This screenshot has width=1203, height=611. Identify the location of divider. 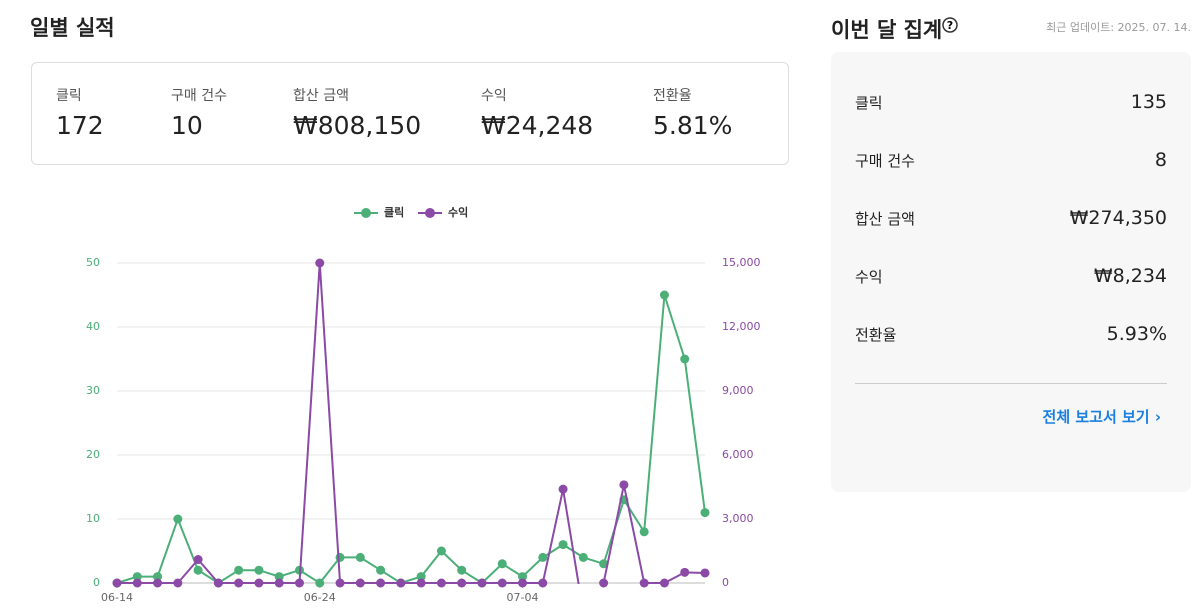
(1011, 383).